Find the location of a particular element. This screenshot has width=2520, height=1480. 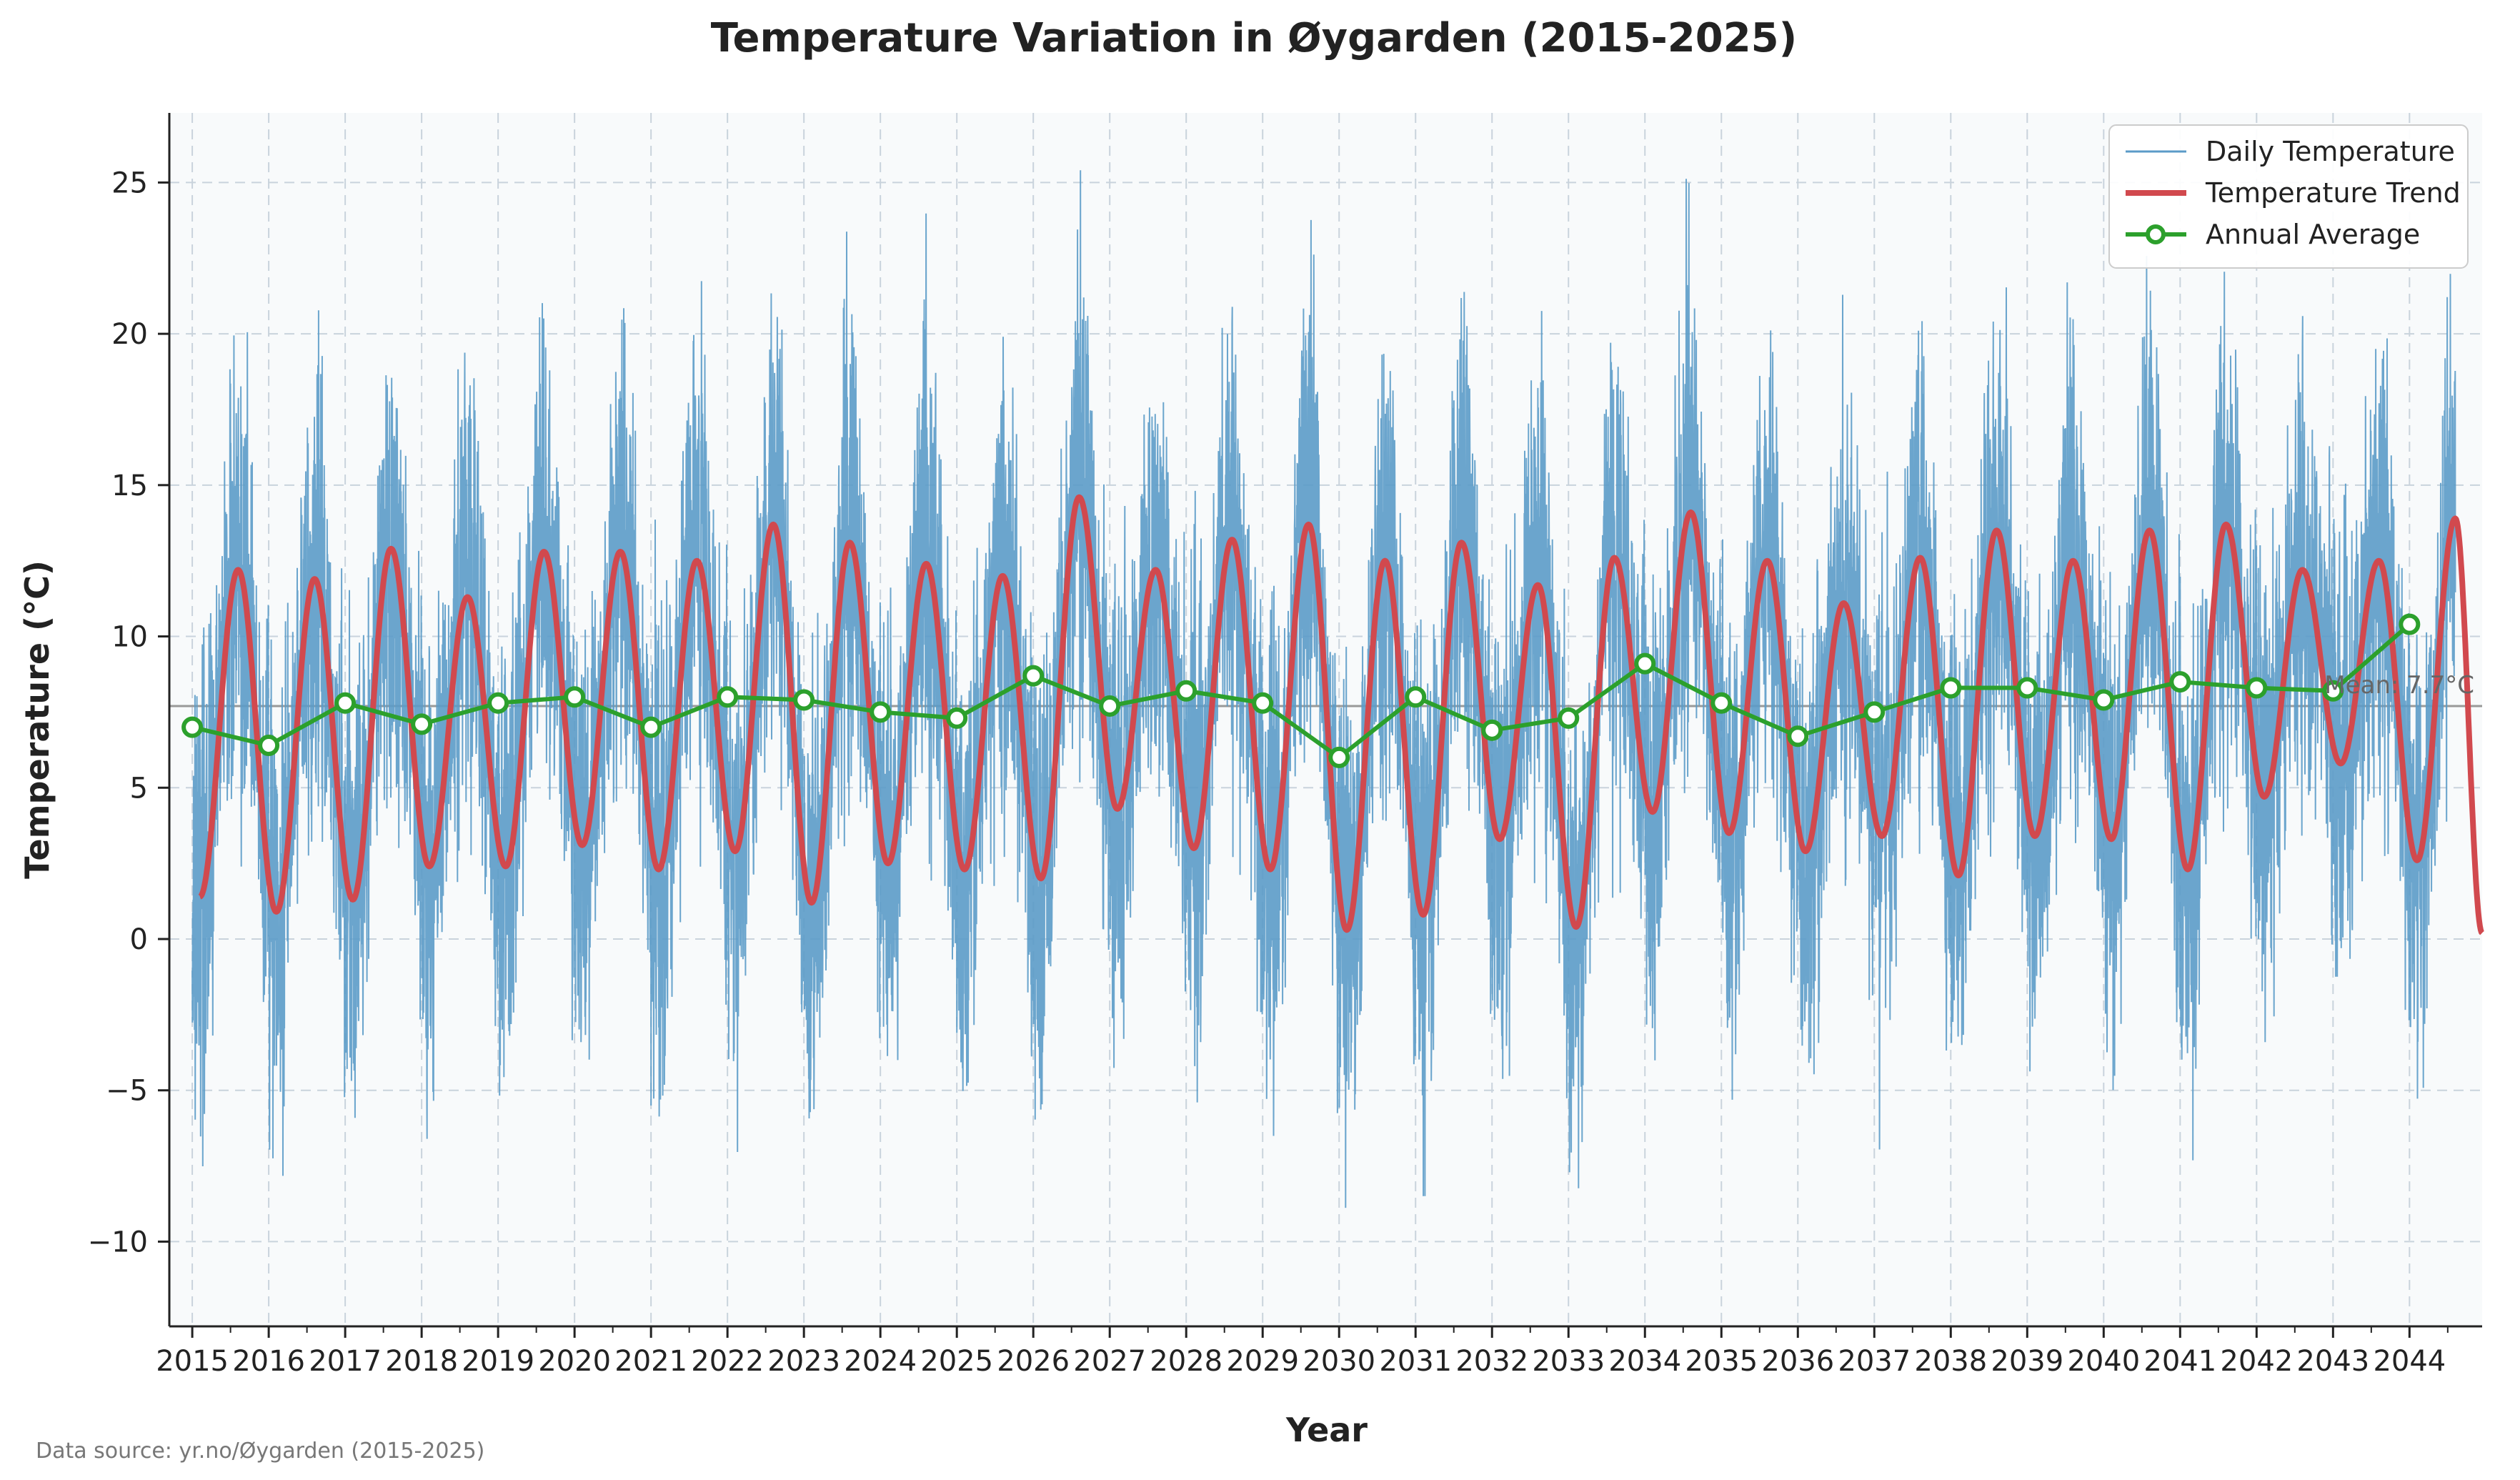

x-tick-label: 2036 is located at coordinates (1797, 1361).